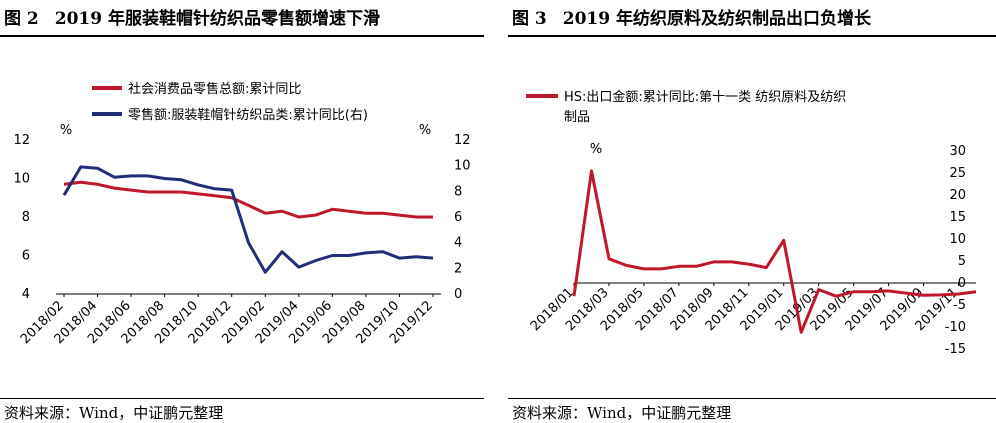  I want to click on legend-label: 社会消费品零售总额:累计同比, so click(214, 89).